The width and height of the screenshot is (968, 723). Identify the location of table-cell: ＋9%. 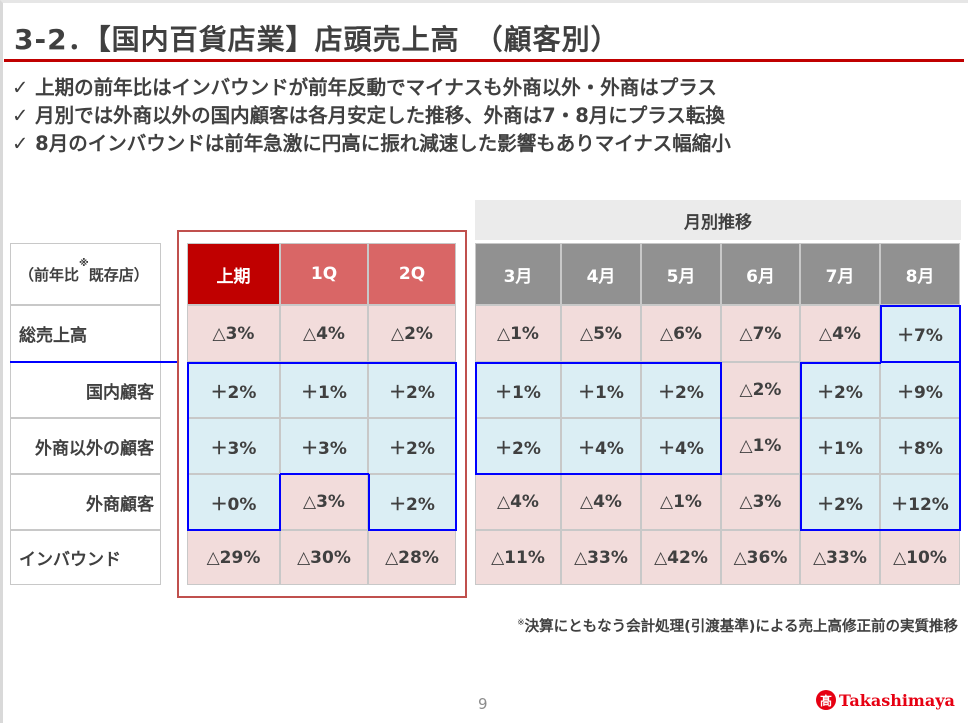
(920, 390).